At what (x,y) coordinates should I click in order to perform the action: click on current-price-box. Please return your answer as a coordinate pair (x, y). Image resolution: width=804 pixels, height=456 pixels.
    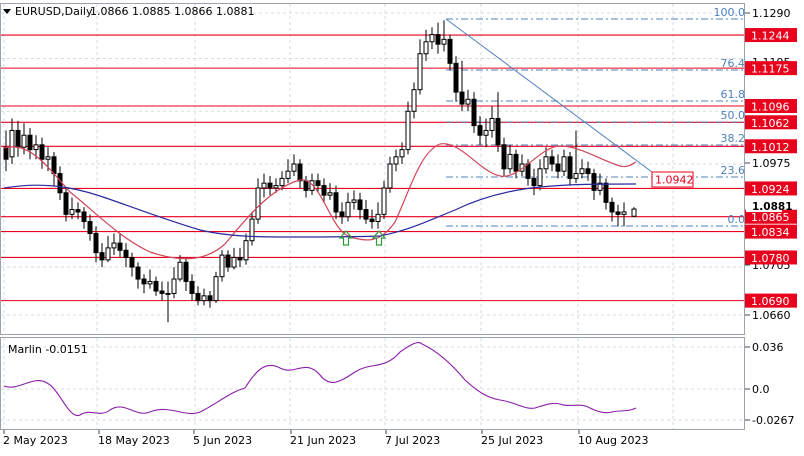
    Looking at the image, I should click on (764, 206).